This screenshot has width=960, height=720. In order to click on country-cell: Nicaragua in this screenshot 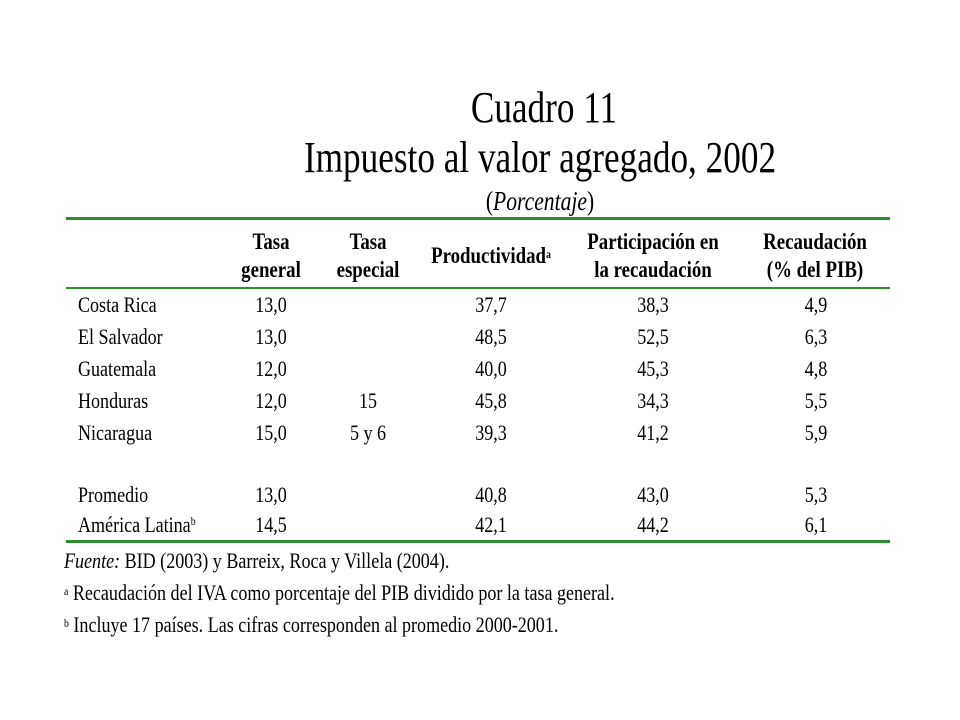, I will do `click(115, 433)`.